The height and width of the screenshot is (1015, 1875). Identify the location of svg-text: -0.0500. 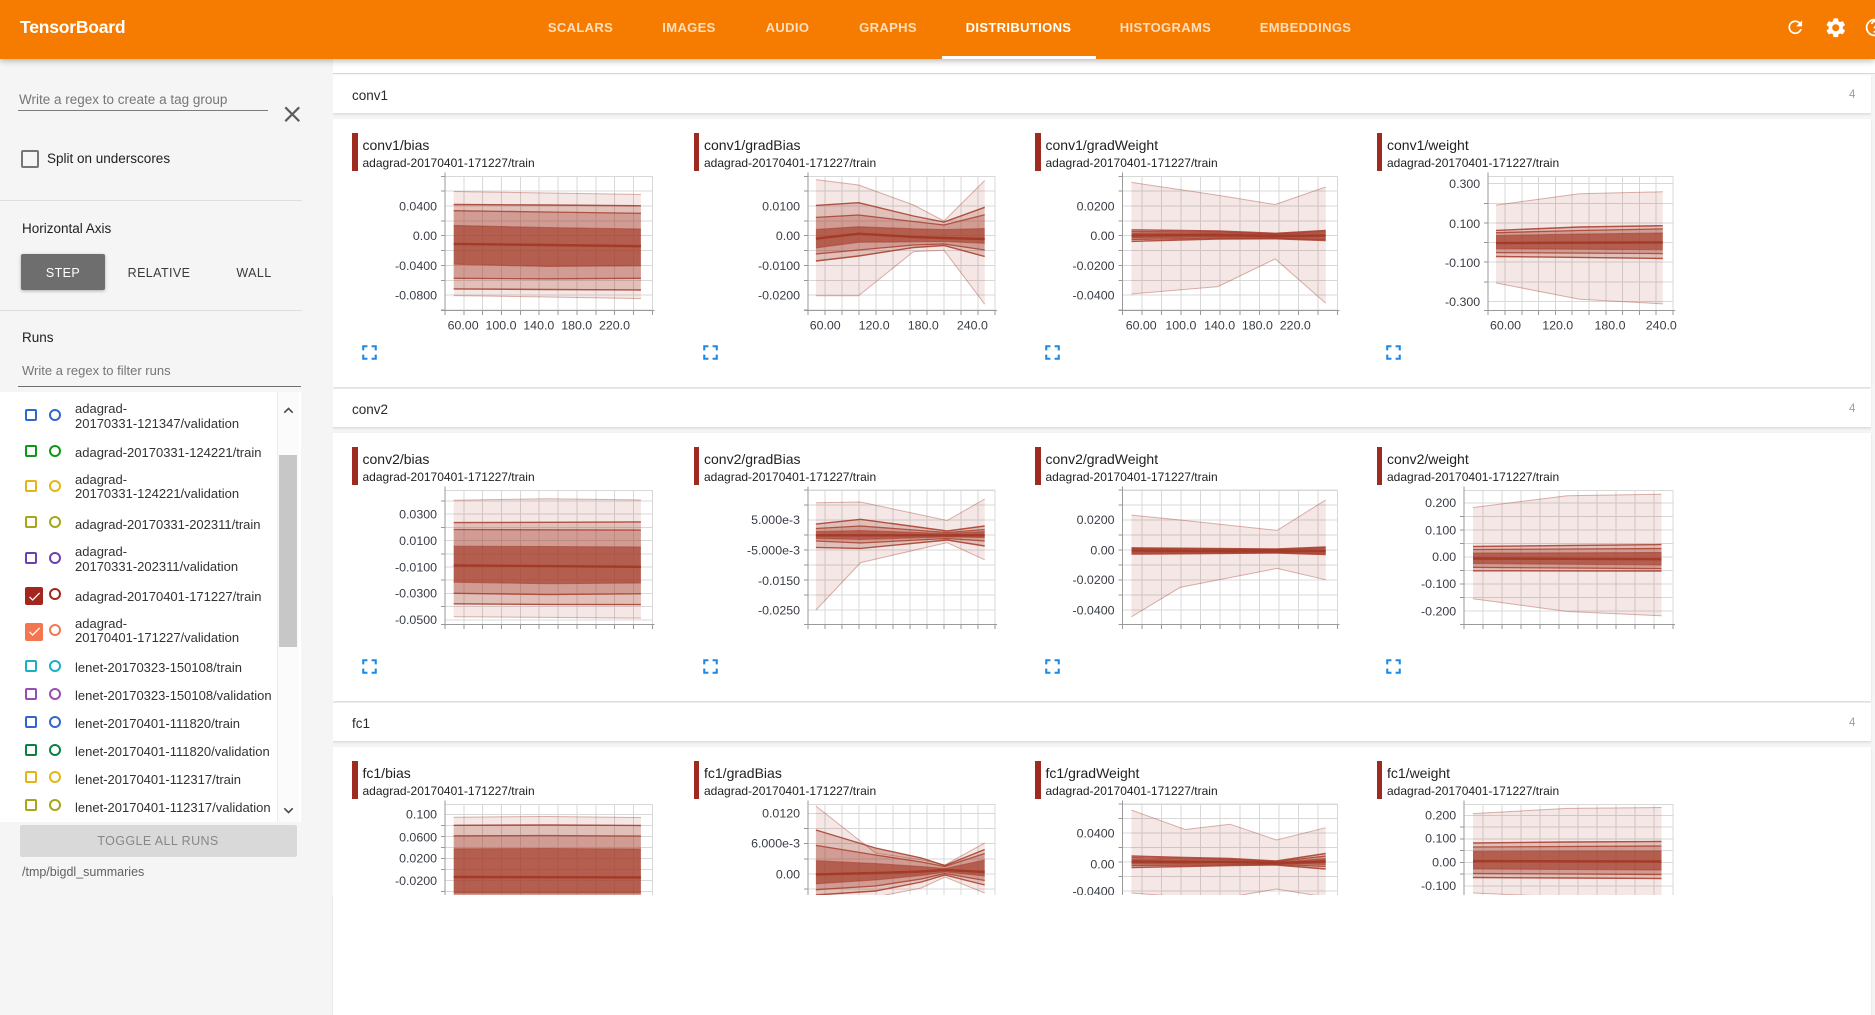
(416, 620).